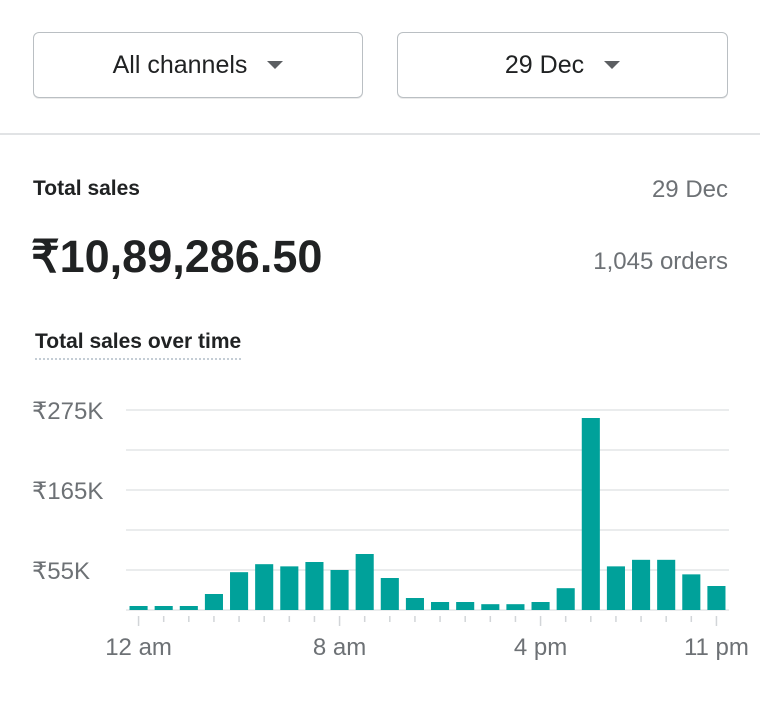 Image resolution: width=760 pixels, height=714 pixels. I want to click on bar-7-am, so click(314, 586).